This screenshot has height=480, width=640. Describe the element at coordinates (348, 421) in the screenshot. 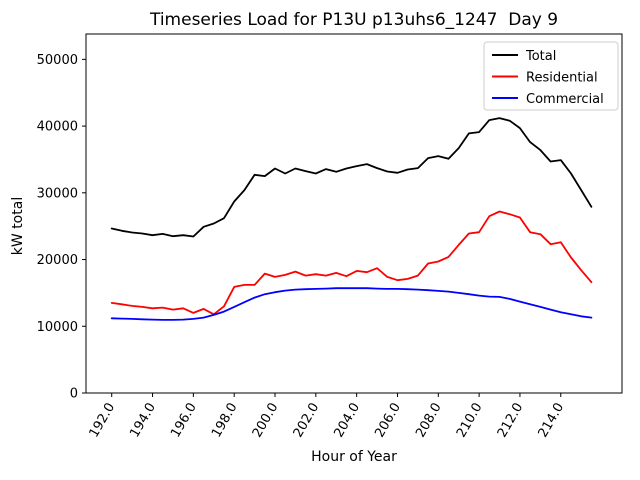

I see `x-tick-label: 204.0` at that location.